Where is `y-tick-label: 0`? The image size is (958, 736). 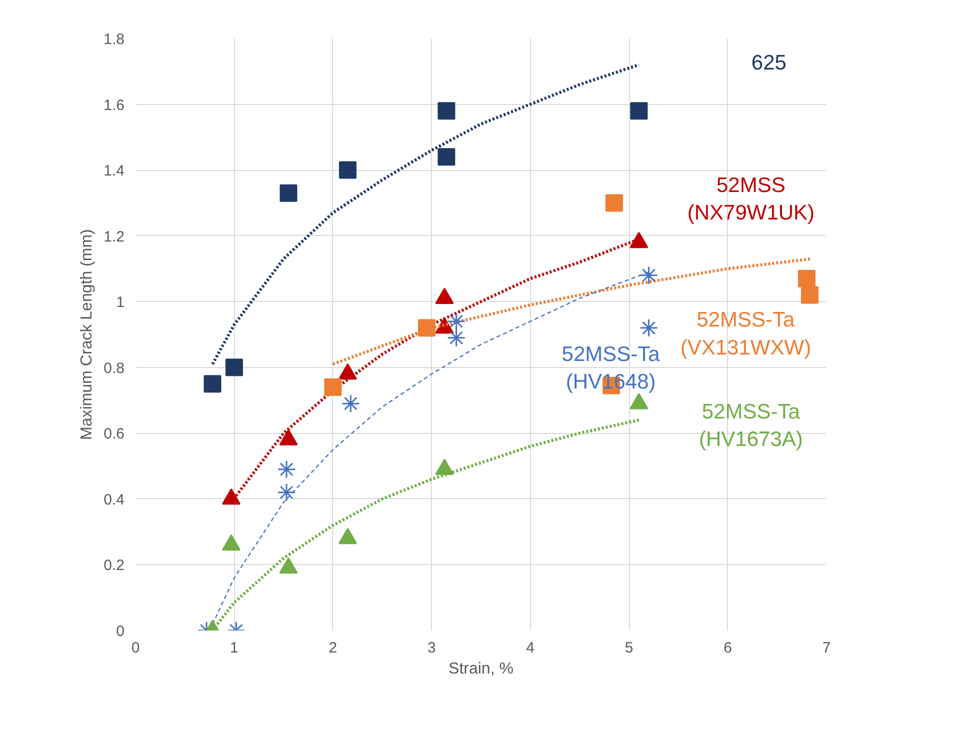
y-tick-label: 0 is located at coordinates (120, 631).